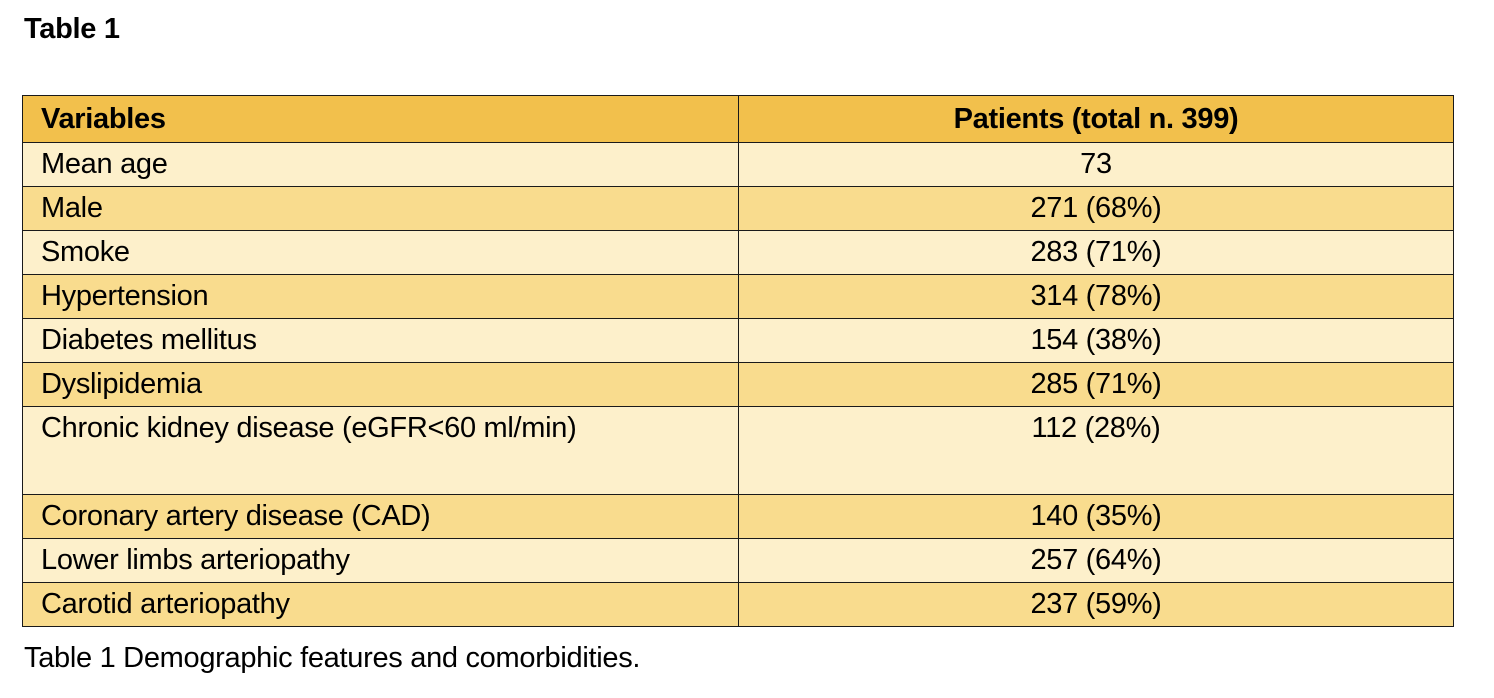  Describe the element at coordinates (1096, 340) in the screenshot. I see `value-cell: 154 (38%)` at that location.